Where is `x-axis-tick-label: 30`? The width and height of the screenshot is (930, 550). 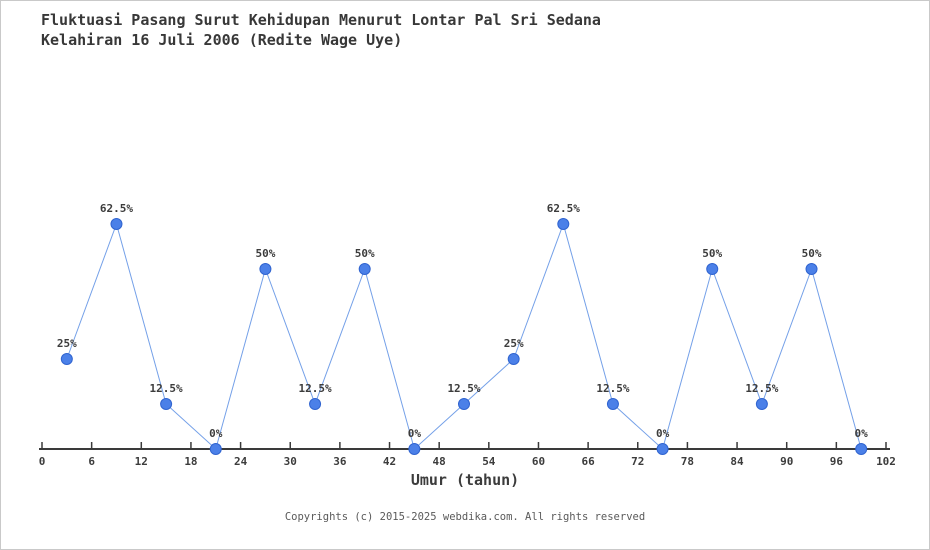
x-axis-tick-label: 30 is located at coordinates (290, 461).